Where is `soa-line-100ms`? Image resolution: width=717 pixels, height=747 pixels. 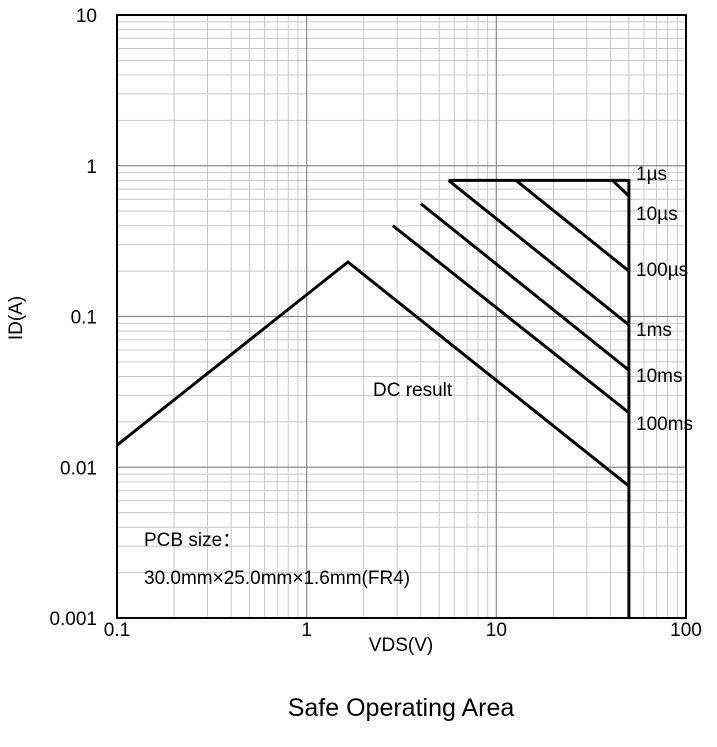
soa-line-100ms is located at coordinates (510, 319).